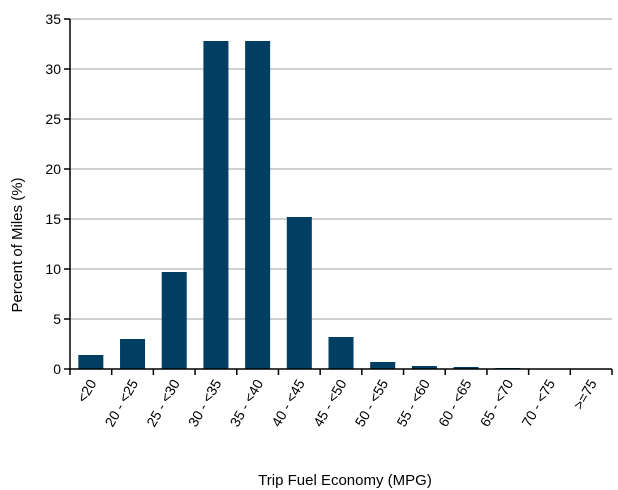 The image size is (618, 490). What do you see at coordinates (17, 244) in the screenshot?
I see `y-axis-title: Percent of Miles (%)` at bounding box center [17, 244].